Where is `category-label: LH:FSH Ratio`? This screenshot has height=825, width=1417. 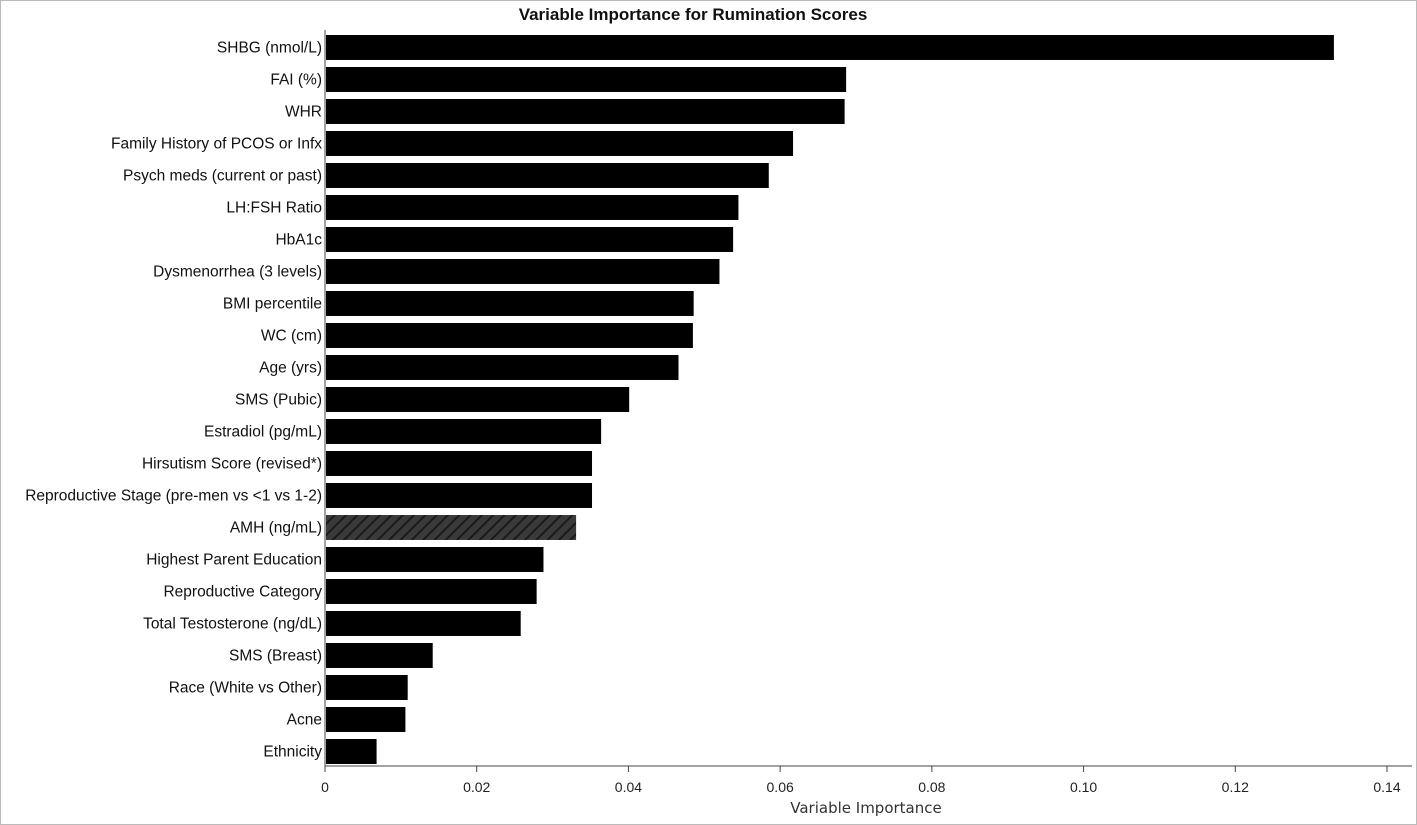 category-label: LH:FSH Ratio is located at coordinates (274, 208).